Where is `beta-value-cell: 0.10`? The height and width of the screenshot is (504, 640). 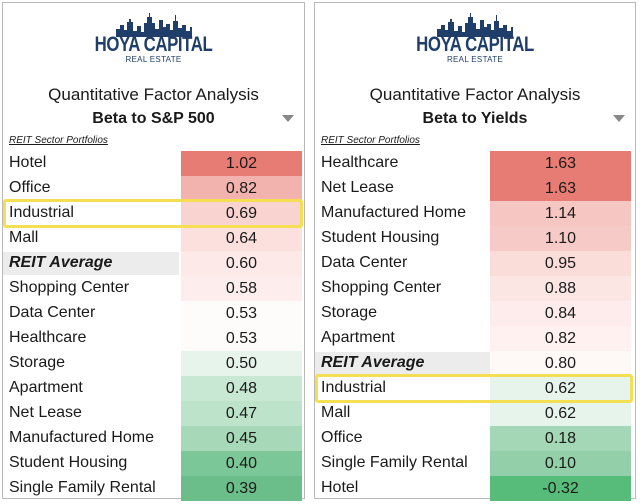 beta-value-cell: 0.10 is located at coordinates (560, 463).